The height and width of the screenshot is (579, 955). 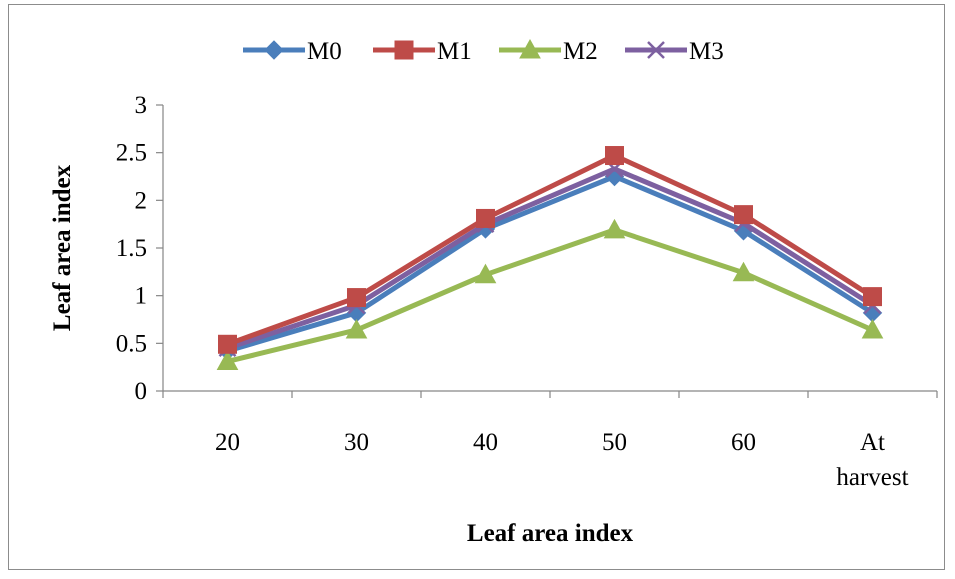 I want to click on y-tick-label: 0, so click(x=141, y=391).